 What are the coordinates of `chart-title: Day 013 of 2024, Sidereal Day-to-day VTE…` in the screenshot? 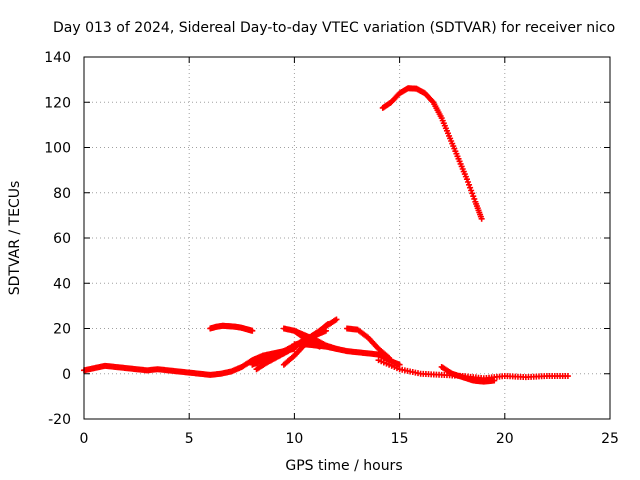 It's located at (334, 28).